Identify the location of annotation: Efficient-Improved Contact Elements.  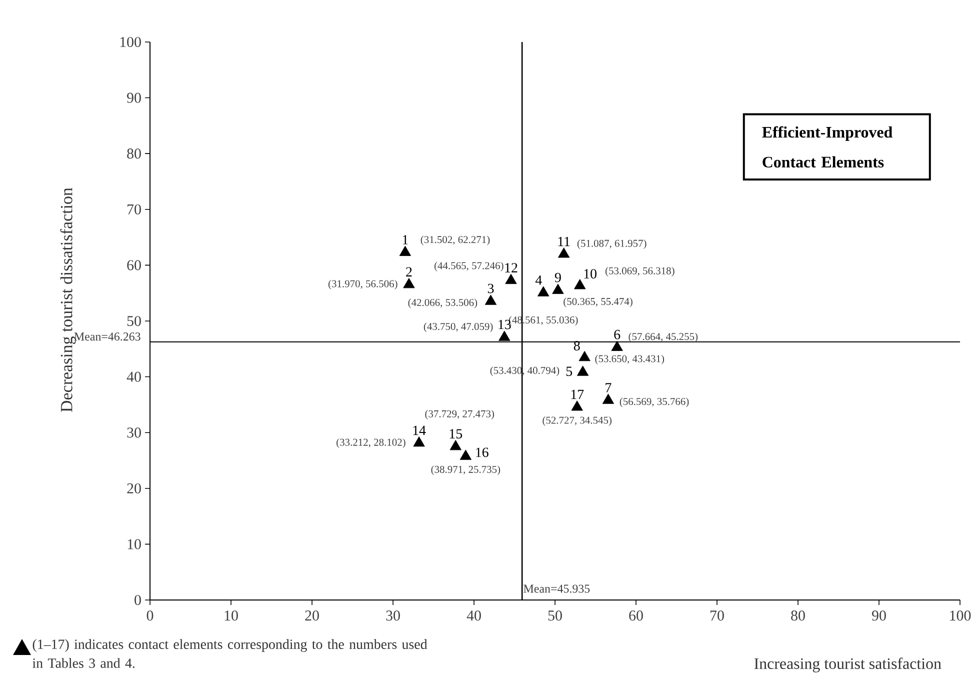
(827, 147).